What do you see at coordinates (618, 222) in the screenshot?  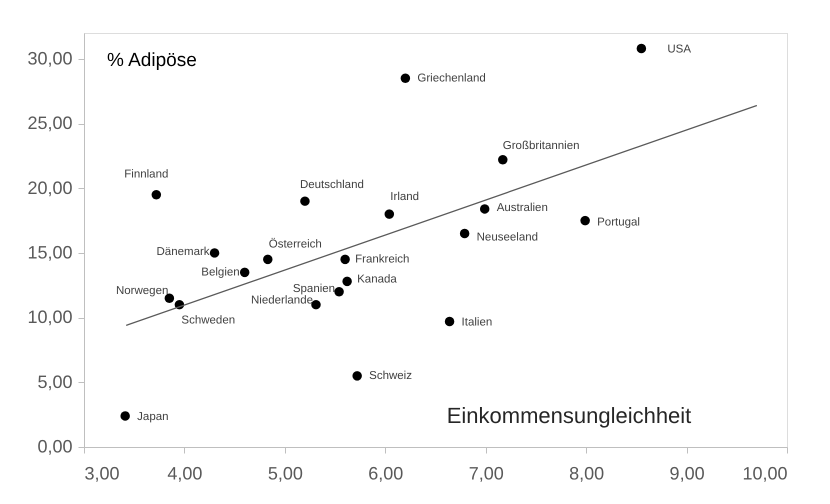 I see `annotation: Portugal` at bounding box center [618, 222].